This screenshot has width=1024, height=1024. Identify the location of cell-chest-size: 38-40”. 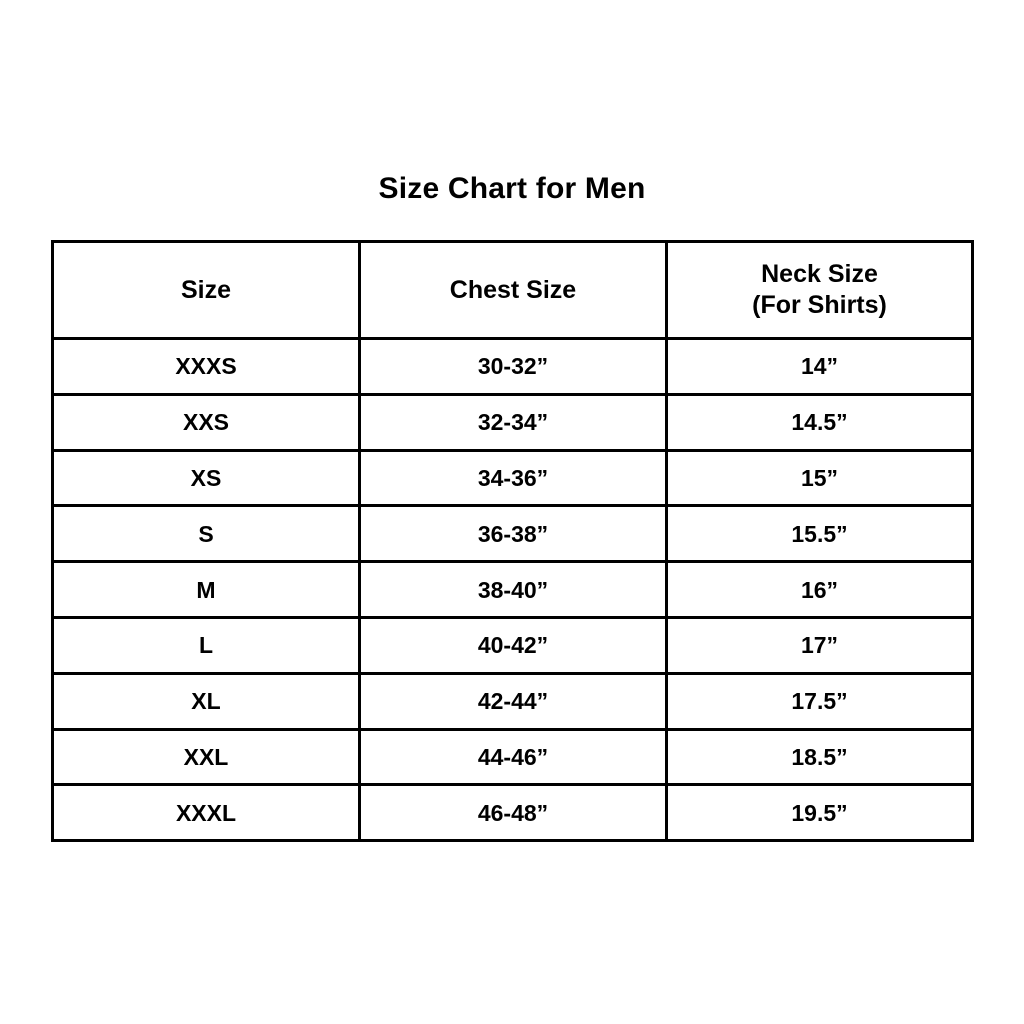
(513, 589).